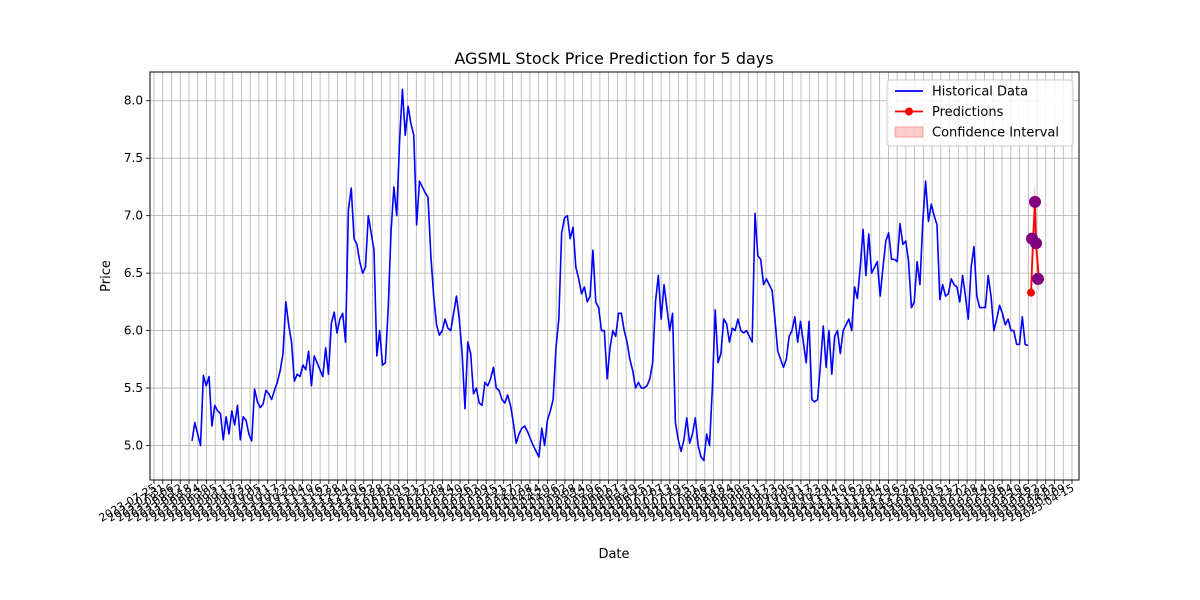 This screenshot has width=1200, height=600. I want to click on y-axis-ticks: 5.0 5.5 6.0 6.5 7.0 7.5 8.0, so click(137, 273).